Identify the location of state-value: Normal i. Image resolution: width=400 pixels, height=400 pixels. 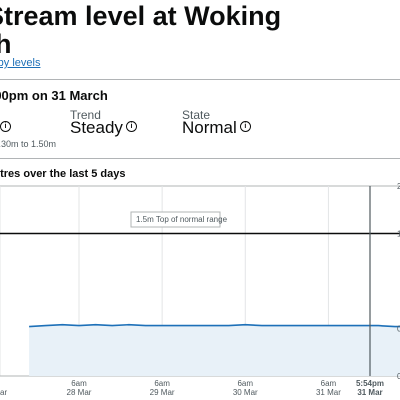
(216, 128).